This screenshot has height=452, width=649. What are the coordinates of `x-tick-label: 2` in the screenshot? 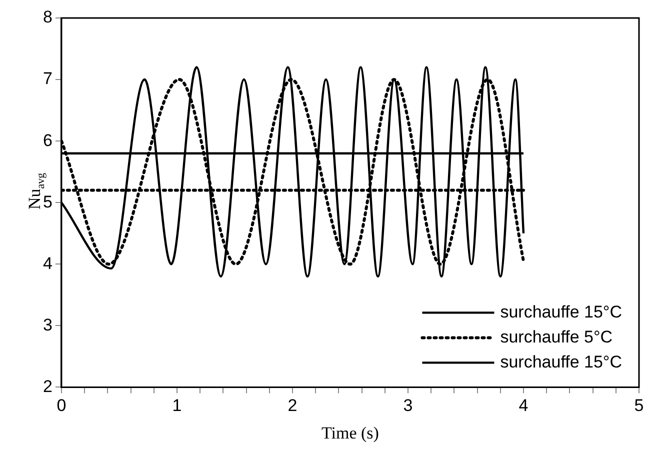 It's located at (293, 406).